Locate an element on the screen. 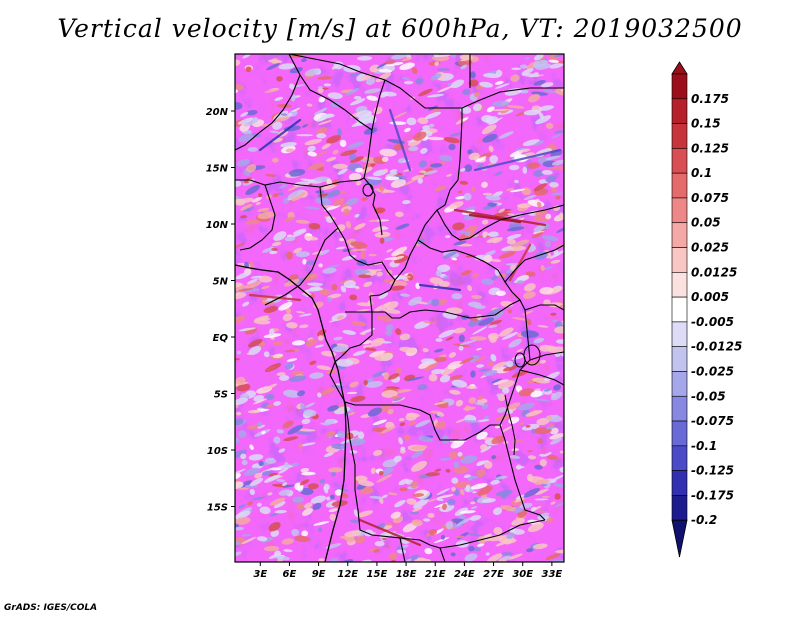  credit-label: GrADS: IGES/COLA is located at coordinates (51, 608).